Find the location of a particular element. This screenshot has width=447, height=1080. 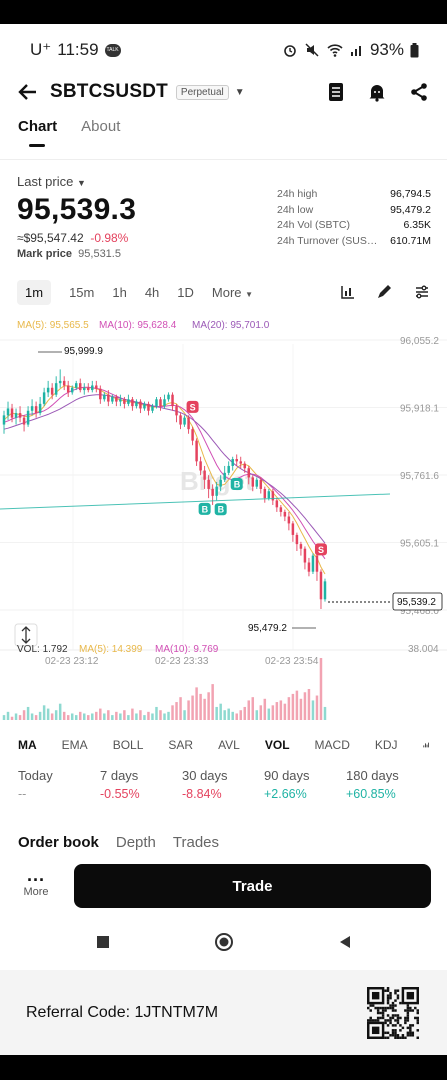

symbol-title: SBTCSUSDT is located at coordinates (109, 91).